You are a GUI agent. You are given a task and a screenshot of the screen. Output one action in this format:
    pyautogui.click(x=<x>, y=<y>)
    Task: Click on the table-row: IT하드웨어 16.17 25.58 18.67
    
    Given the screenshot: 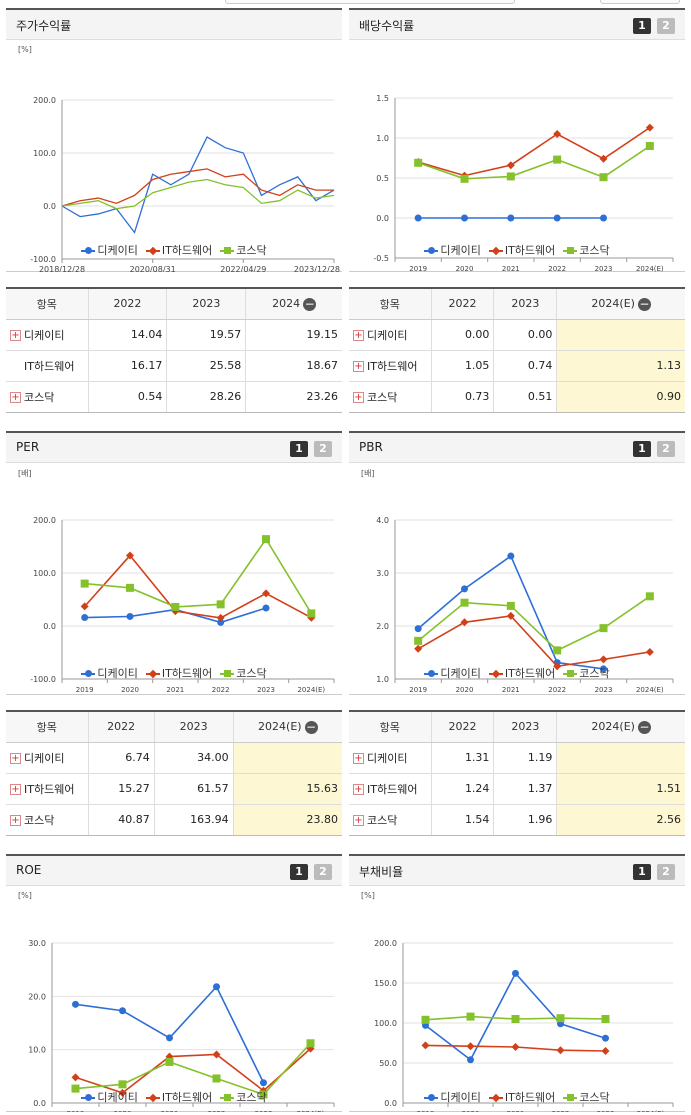 What is the action you would take?
    pyautogui.click(x=174, y=366)
    